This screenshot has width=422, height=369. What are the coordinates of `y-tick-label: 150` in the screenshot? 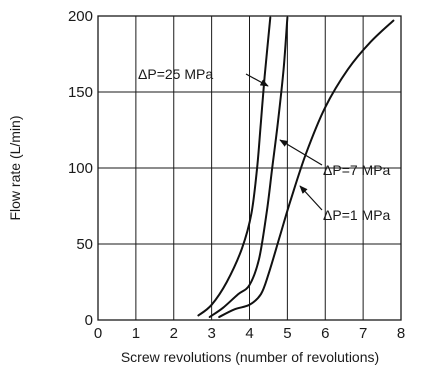 It's located at (80, 92).